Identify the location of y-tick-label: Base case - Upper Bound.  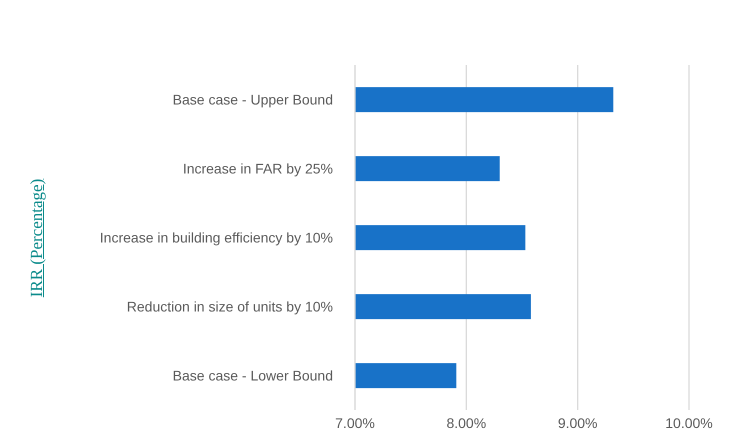
(252, 99).